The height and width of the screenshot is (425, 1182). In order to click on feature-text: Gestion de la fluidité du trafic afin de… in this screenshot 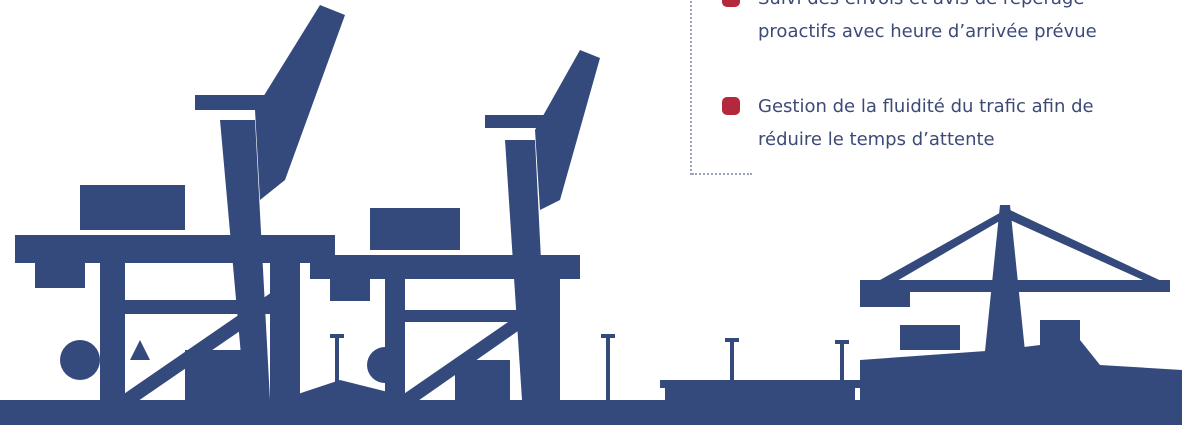, I will do `click(926, 123)`.